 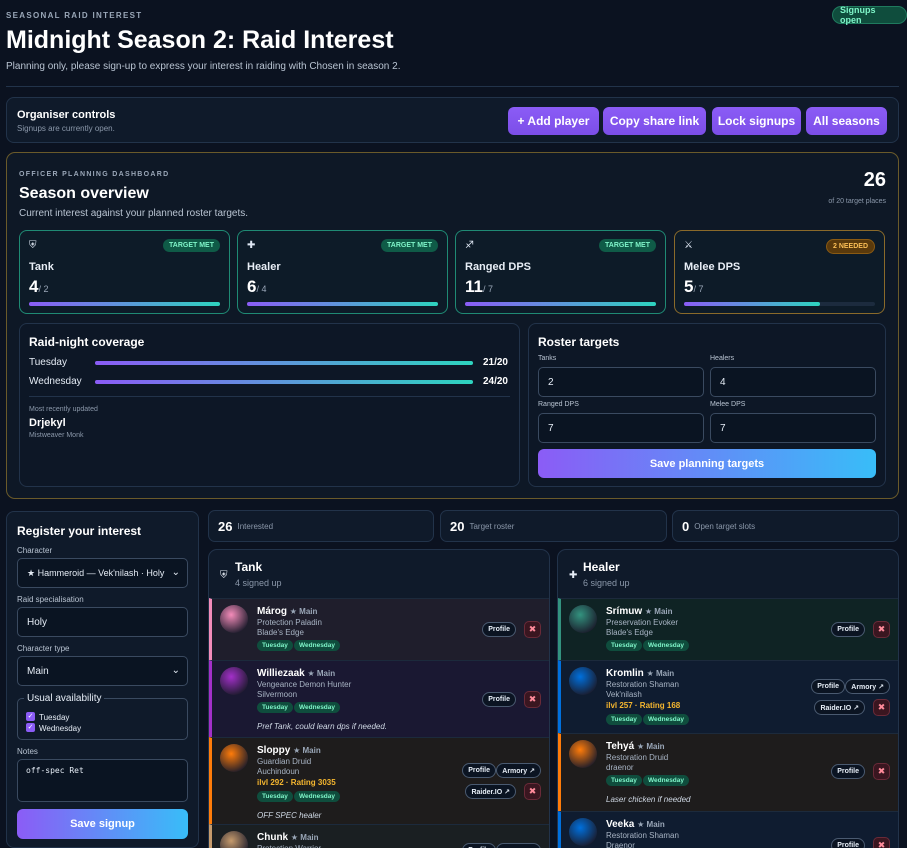 I want to click on player-realm: Silvermoon, so click(x=277, y=694).